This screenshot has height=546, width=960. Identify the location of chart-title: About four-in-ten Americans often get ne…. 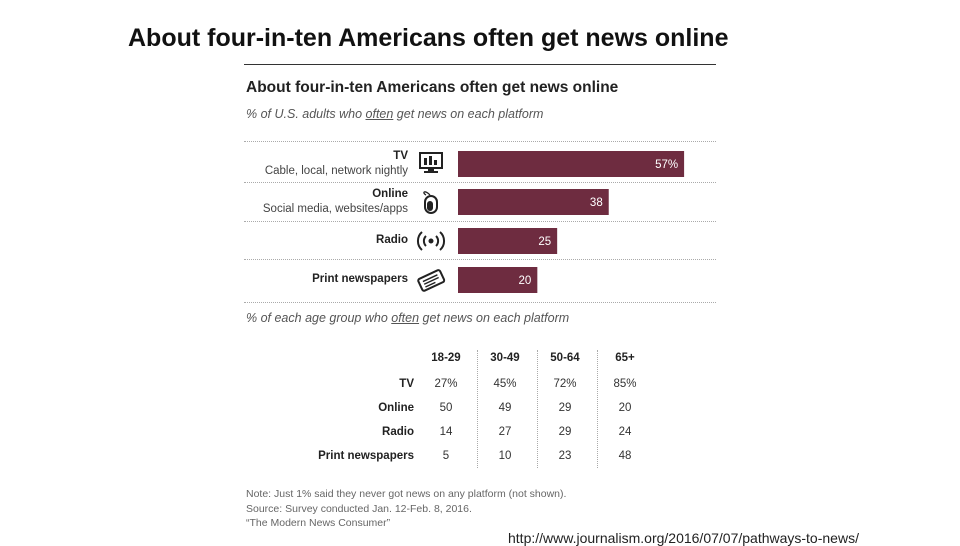
(432, 87).